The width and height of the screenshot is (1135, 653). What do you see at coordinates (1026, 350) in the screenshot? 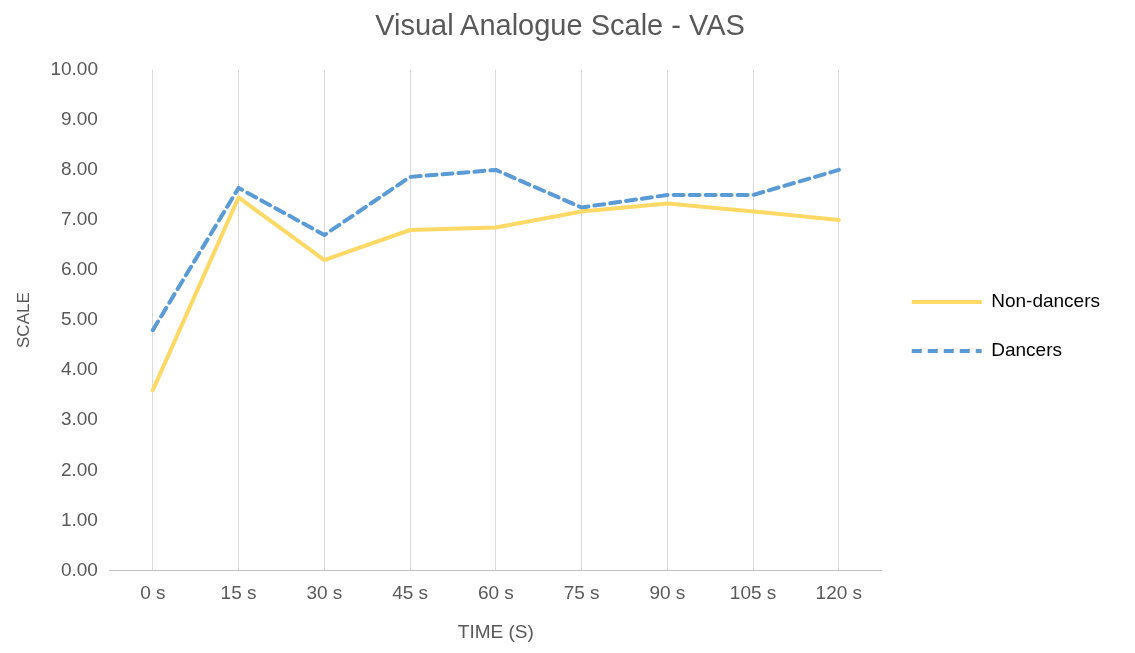
I see `legend-label: Dancers` at bounding box center [1026, 350].